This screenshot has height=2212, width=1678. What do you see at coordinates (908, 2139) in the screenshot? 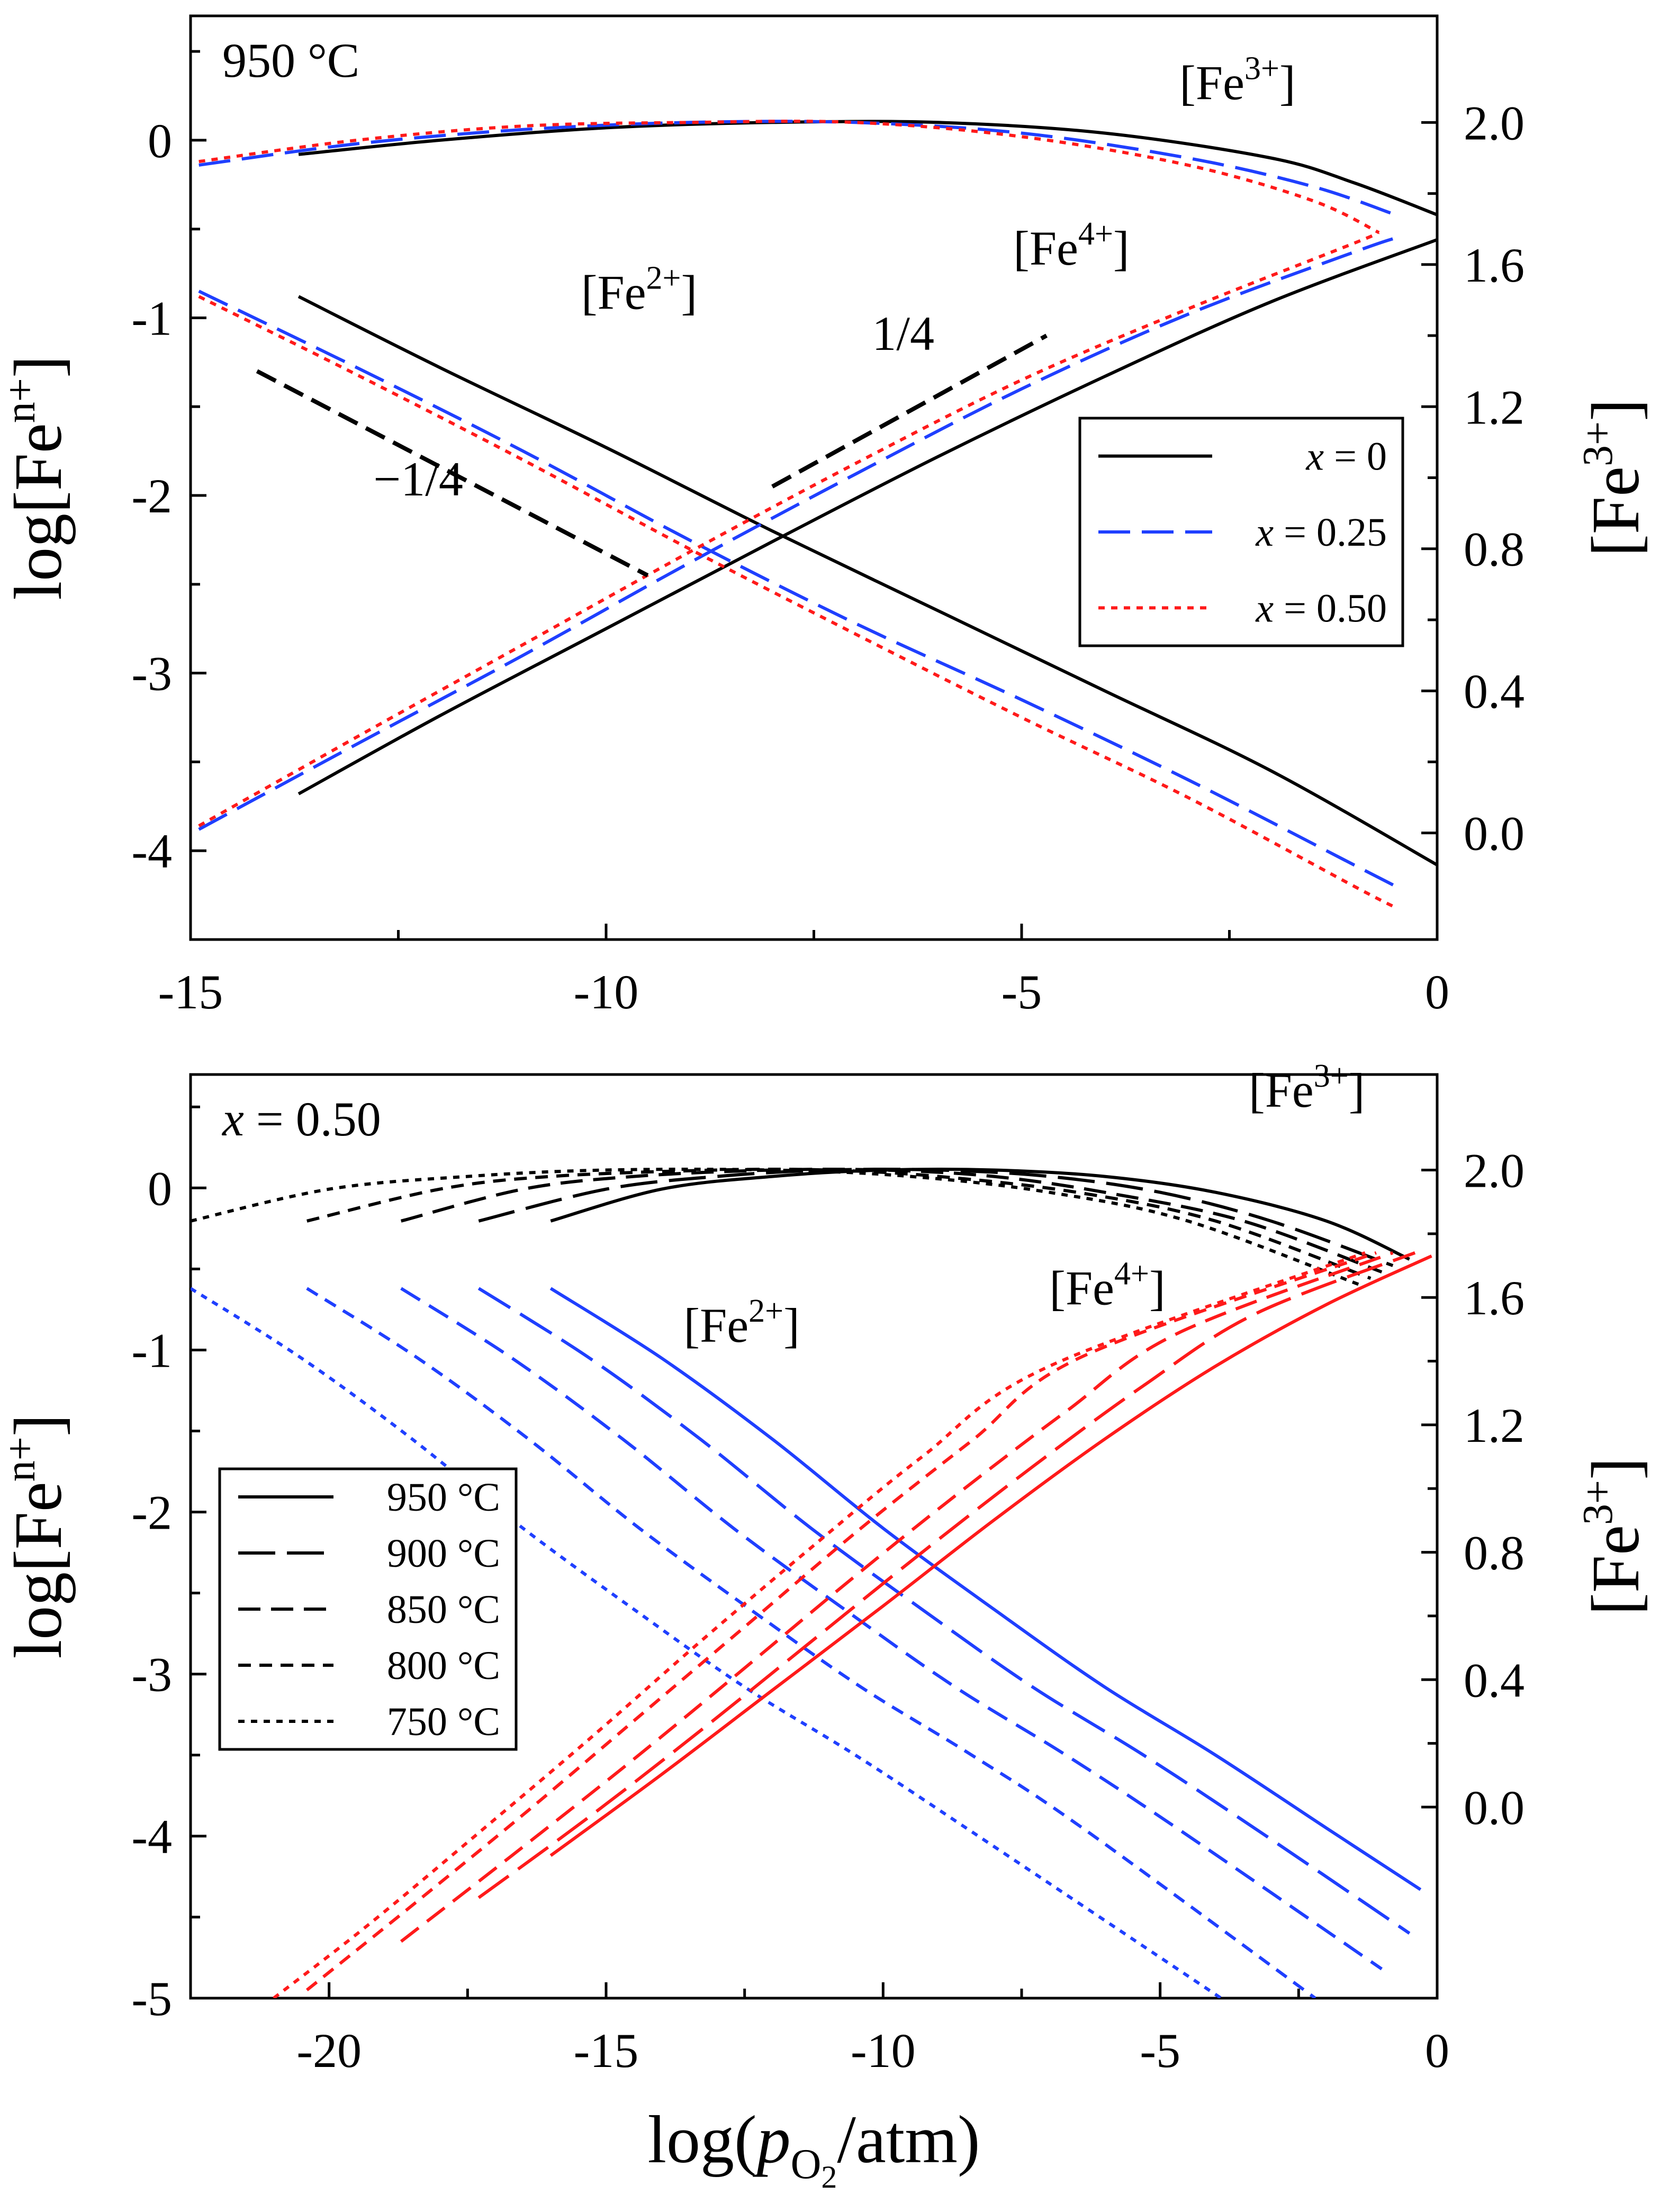
I see `x-axis-title-suffix: /atm)` at bounding box center [908, 2139].